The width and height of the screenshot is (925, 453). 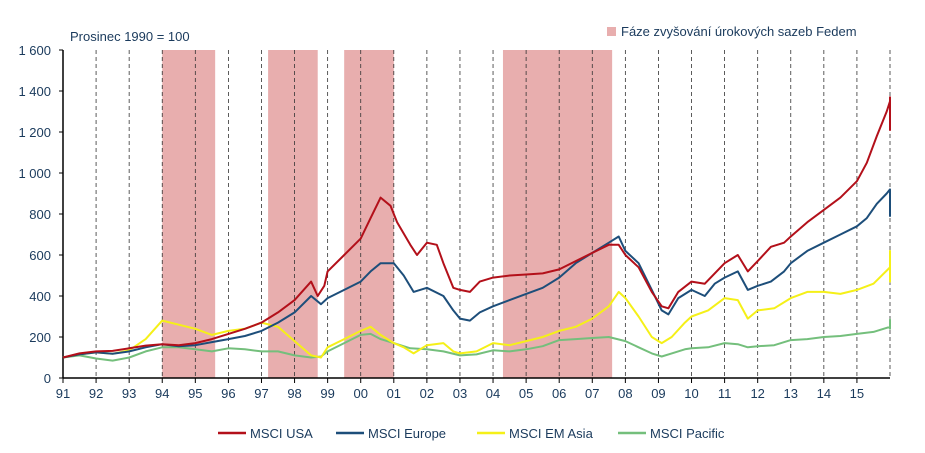 What do you see at coordinates (162, 393) in the screenshot?
I see `x-tick-label: 94` at bounding box center [162, 393].